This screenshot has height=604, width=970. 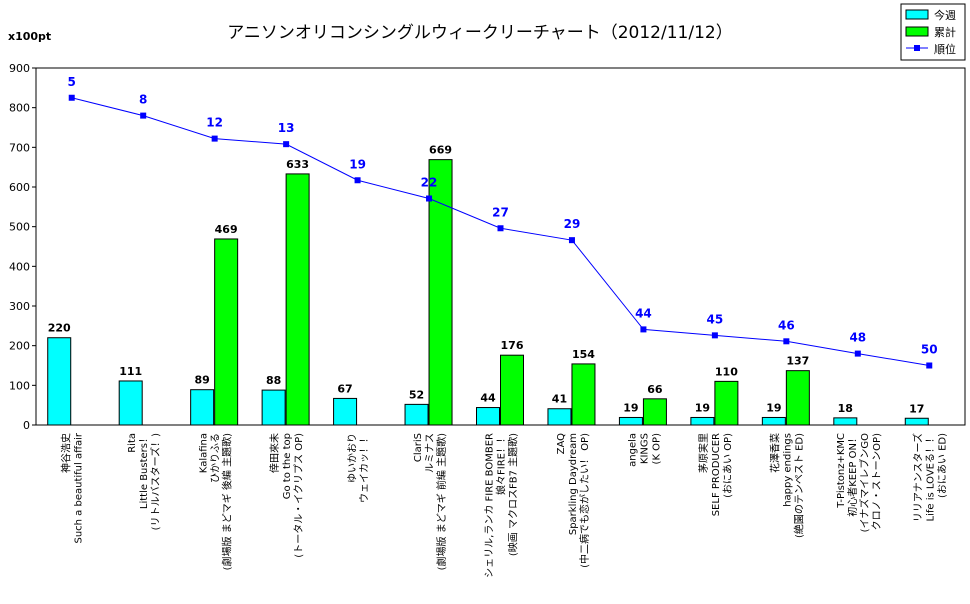 I want to click on y-tick-label: 800, so click(x=19, y=108).